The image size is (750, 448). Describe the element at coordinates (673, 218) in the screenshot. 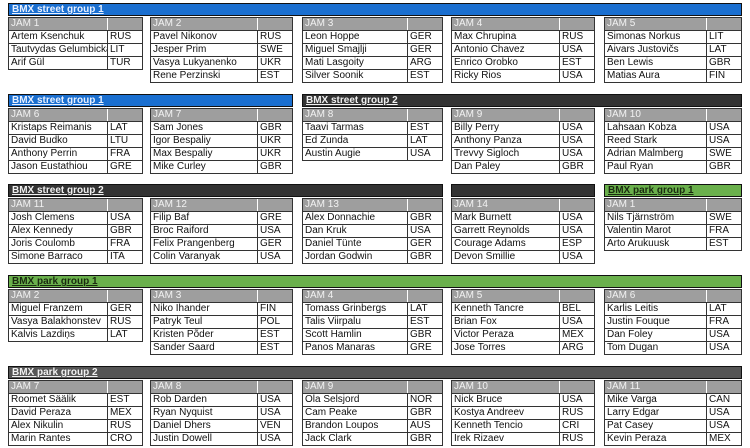

I see `rider-row: Nils Tjärnström SWE` at that location.